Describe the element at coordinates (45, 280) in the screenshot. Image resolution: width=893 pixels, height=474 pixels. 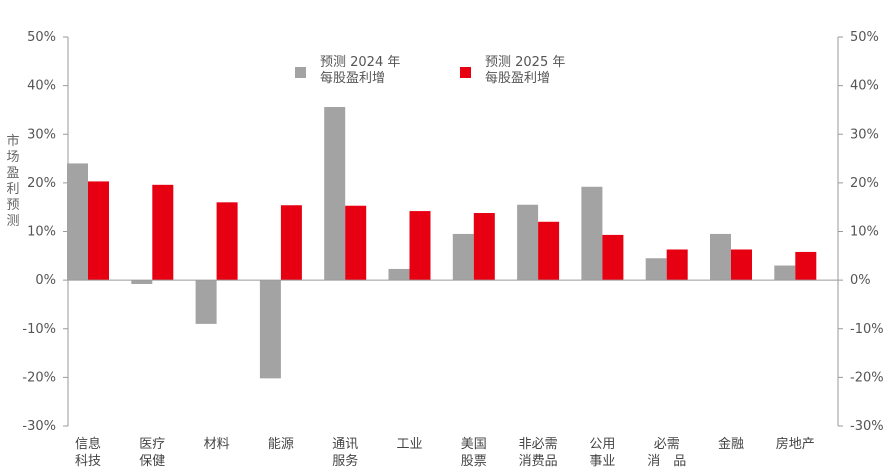
I see `y-tick-label-left: 0%` at that location.